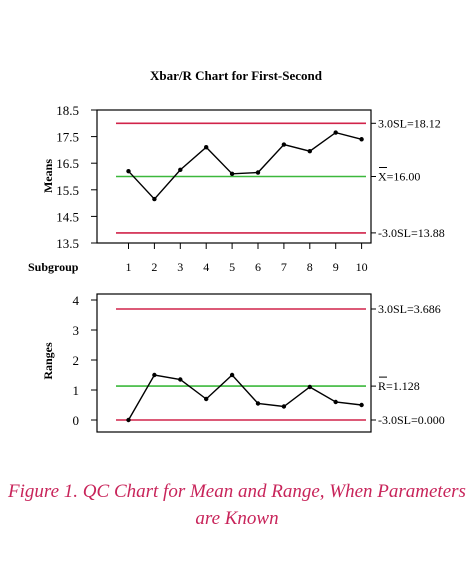 Image resolution: width=474 pixels, height=576 pixels. Describe the element at coordinates (206, 267) in the screenshot. I see `means-x-tick-label: 4` at that location.